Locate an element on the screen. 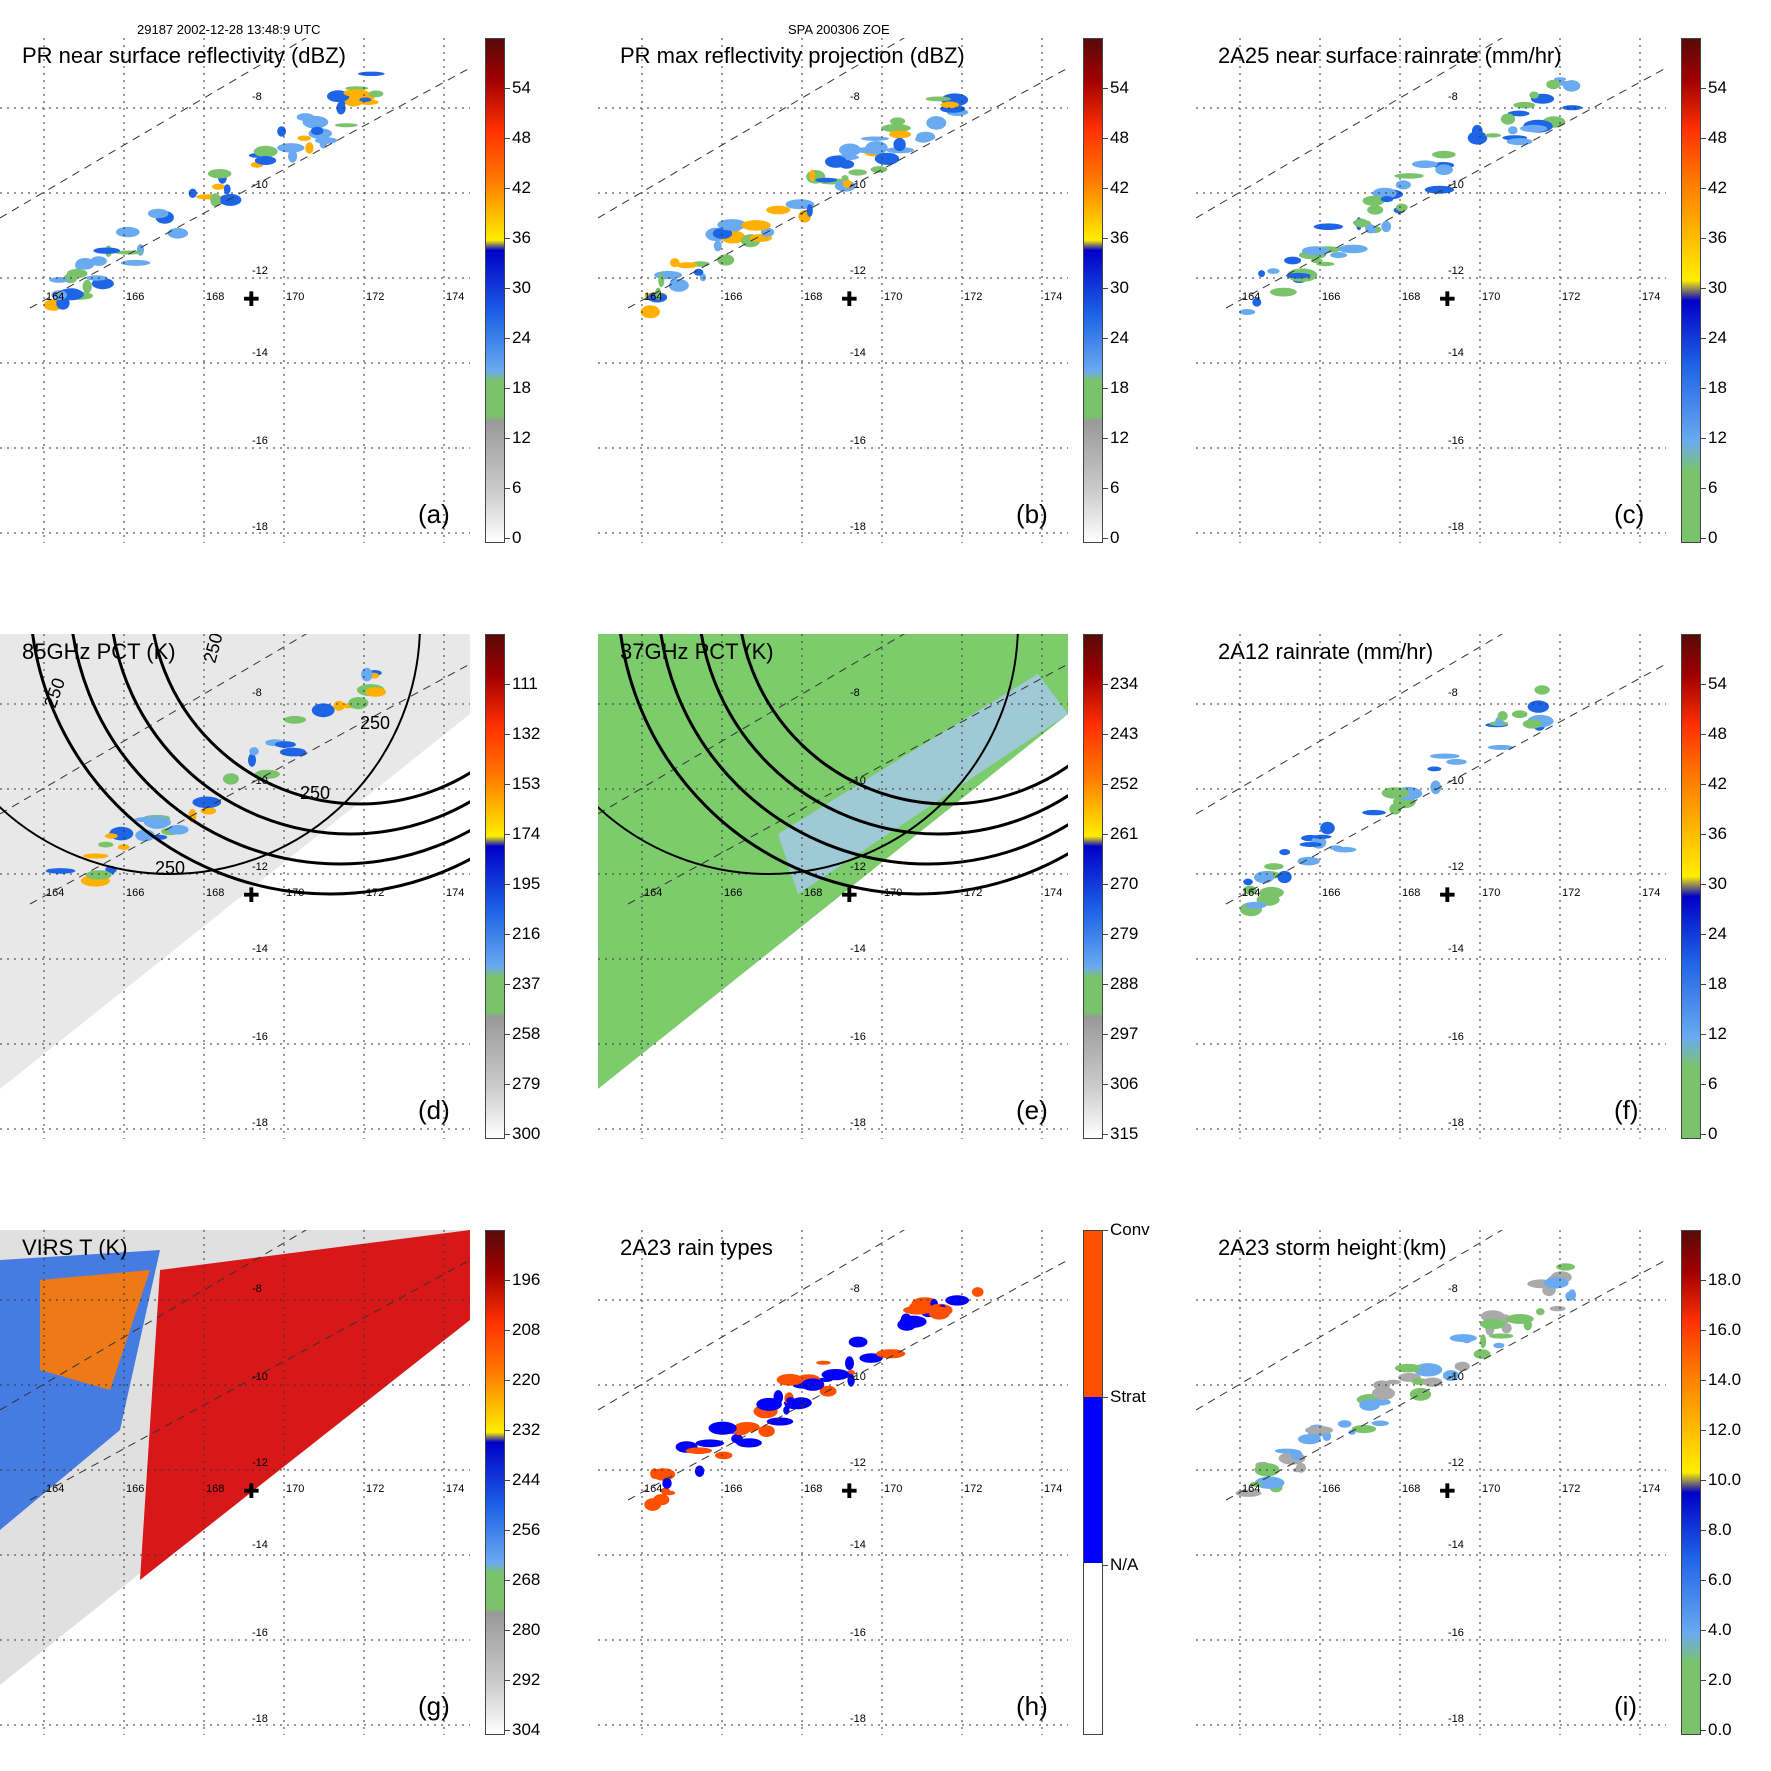 This screenshot has height=1771, width=1771. map-g: 164 166 168 170 172 174 -8 -10 -12 -14 -16 -18 ✚ is located at coordinates (235, 1482).